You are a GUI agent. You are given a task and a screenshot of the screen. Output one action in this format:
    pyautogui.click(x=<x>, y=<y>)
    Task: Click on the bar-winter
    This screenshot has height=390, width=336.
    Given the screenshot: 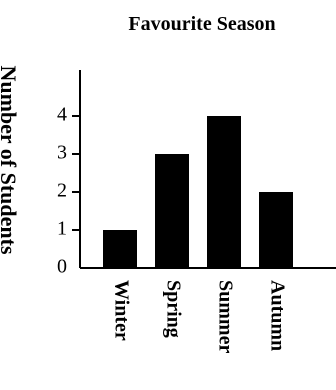 What is the action you would take?
    pyautogui.click(x=120, y=249)
    